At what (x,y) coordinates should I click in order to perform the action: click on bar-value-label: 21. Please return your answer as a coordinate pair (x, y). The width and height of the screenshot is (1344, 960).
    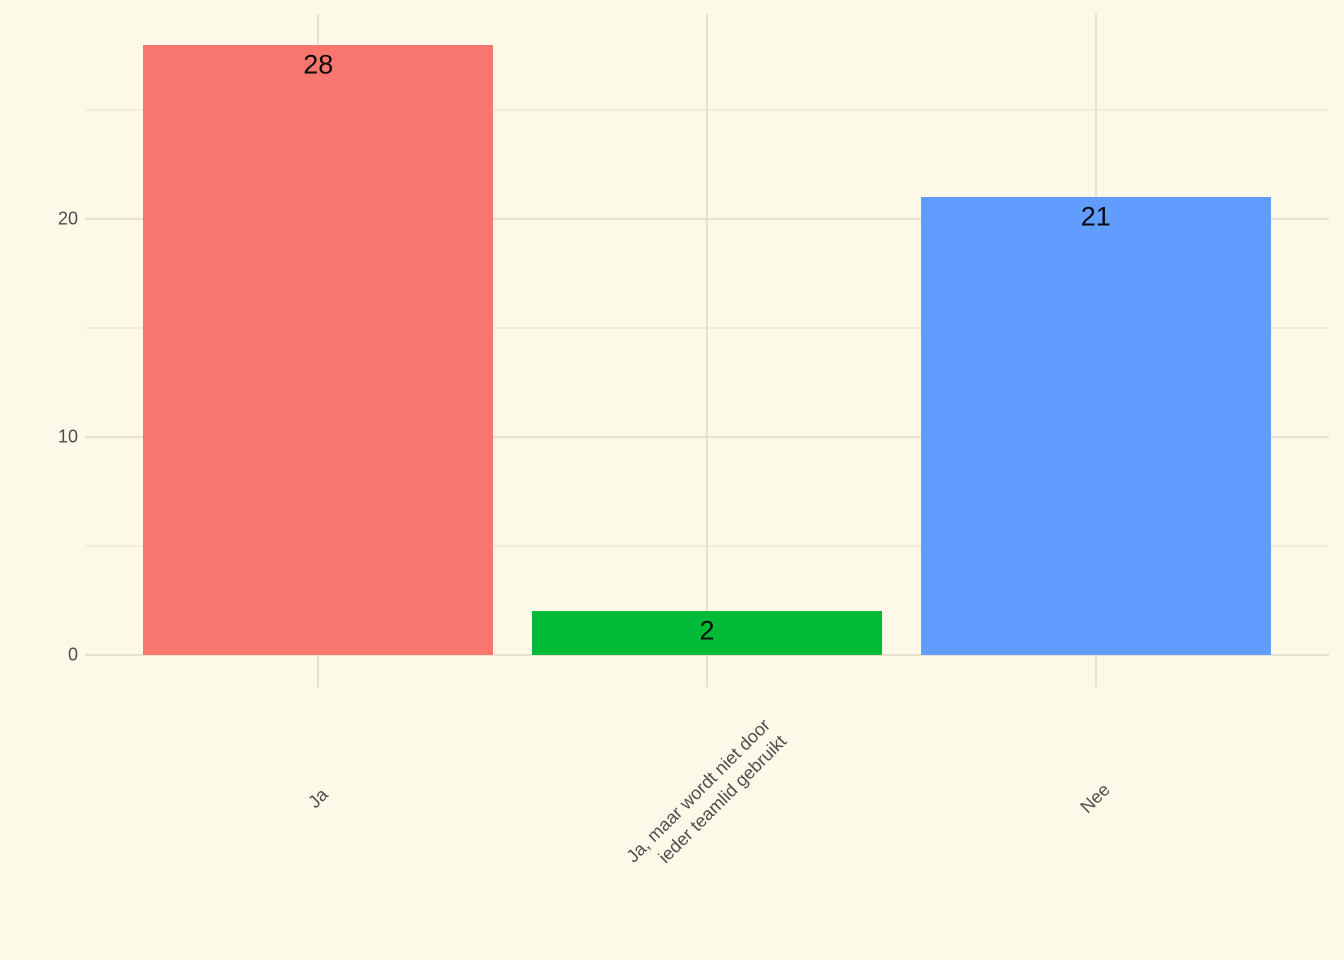
    Looking at the image, I should click on (1095, 216).